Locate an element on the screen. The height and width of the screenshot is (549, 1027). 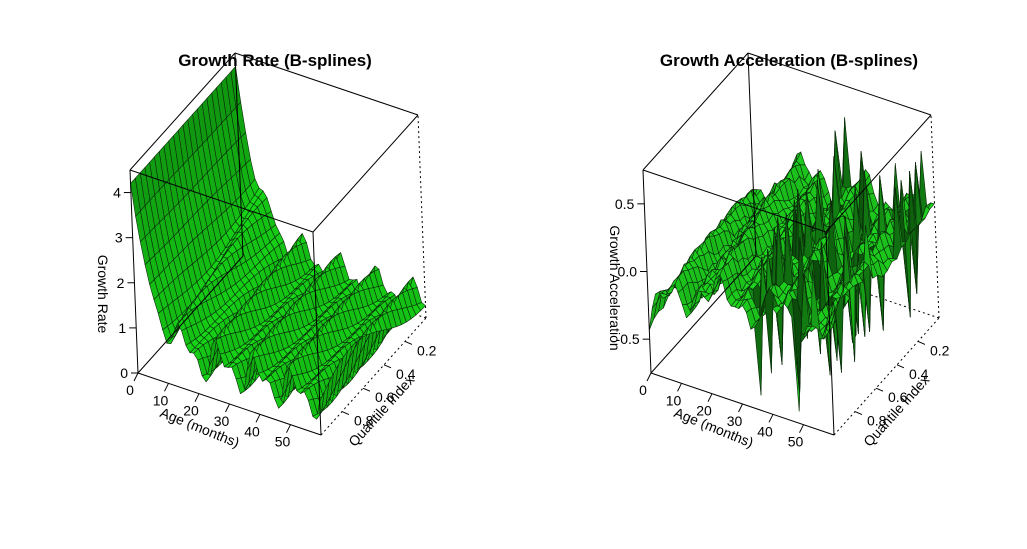
z-tick-label: 0.5 is located at coordinates (625, 204).